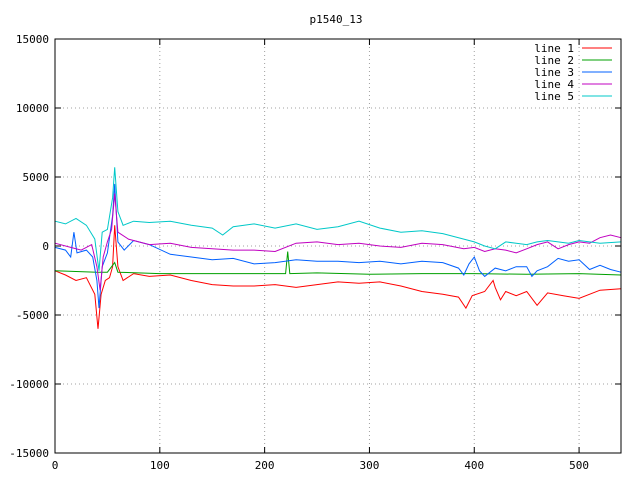 The width and height of the screenshot is (640, 480). What do you see at coordinates (45, 246) in the screenshot?
I see `y-tick-label: 0` at bounding box center [45, 246].